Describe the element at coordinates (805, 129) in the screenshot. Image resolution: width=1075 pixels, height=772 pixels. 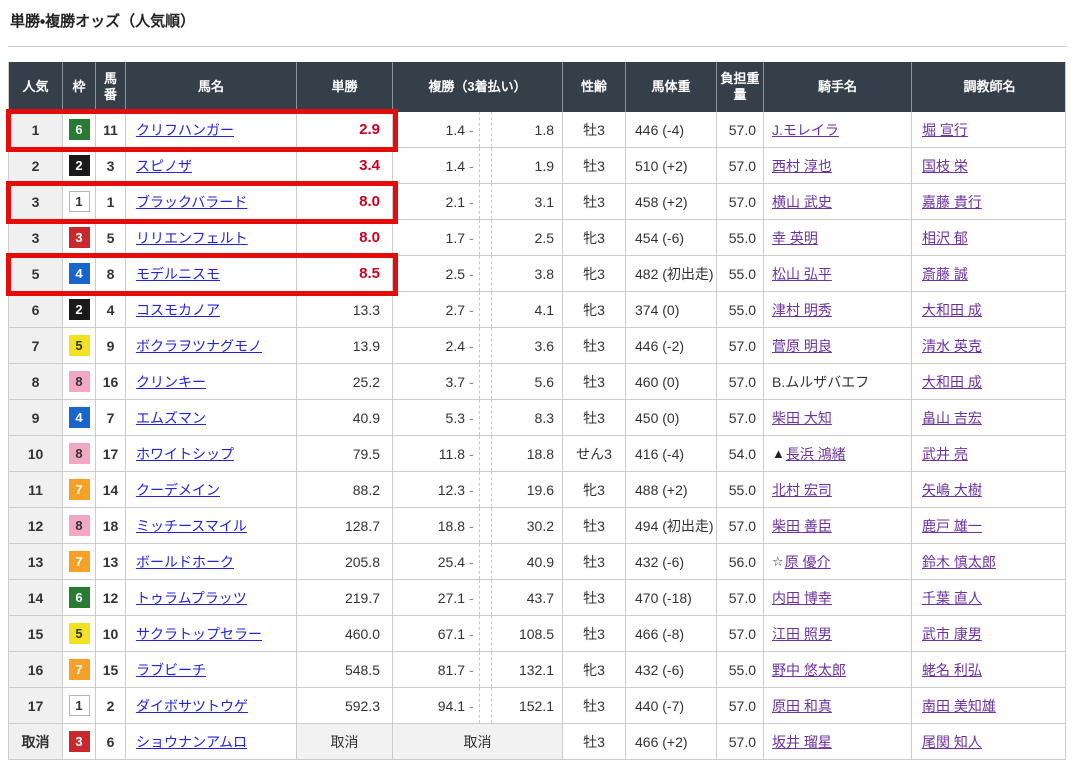
I see `jockey-name-link: J.モレイラ` at that location.